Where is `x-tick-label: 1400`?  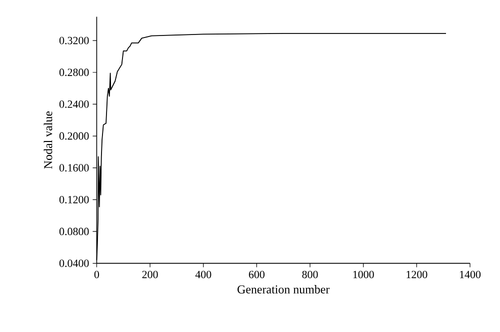
x-tick-label: 1400 is located at coordinates (470, 274).